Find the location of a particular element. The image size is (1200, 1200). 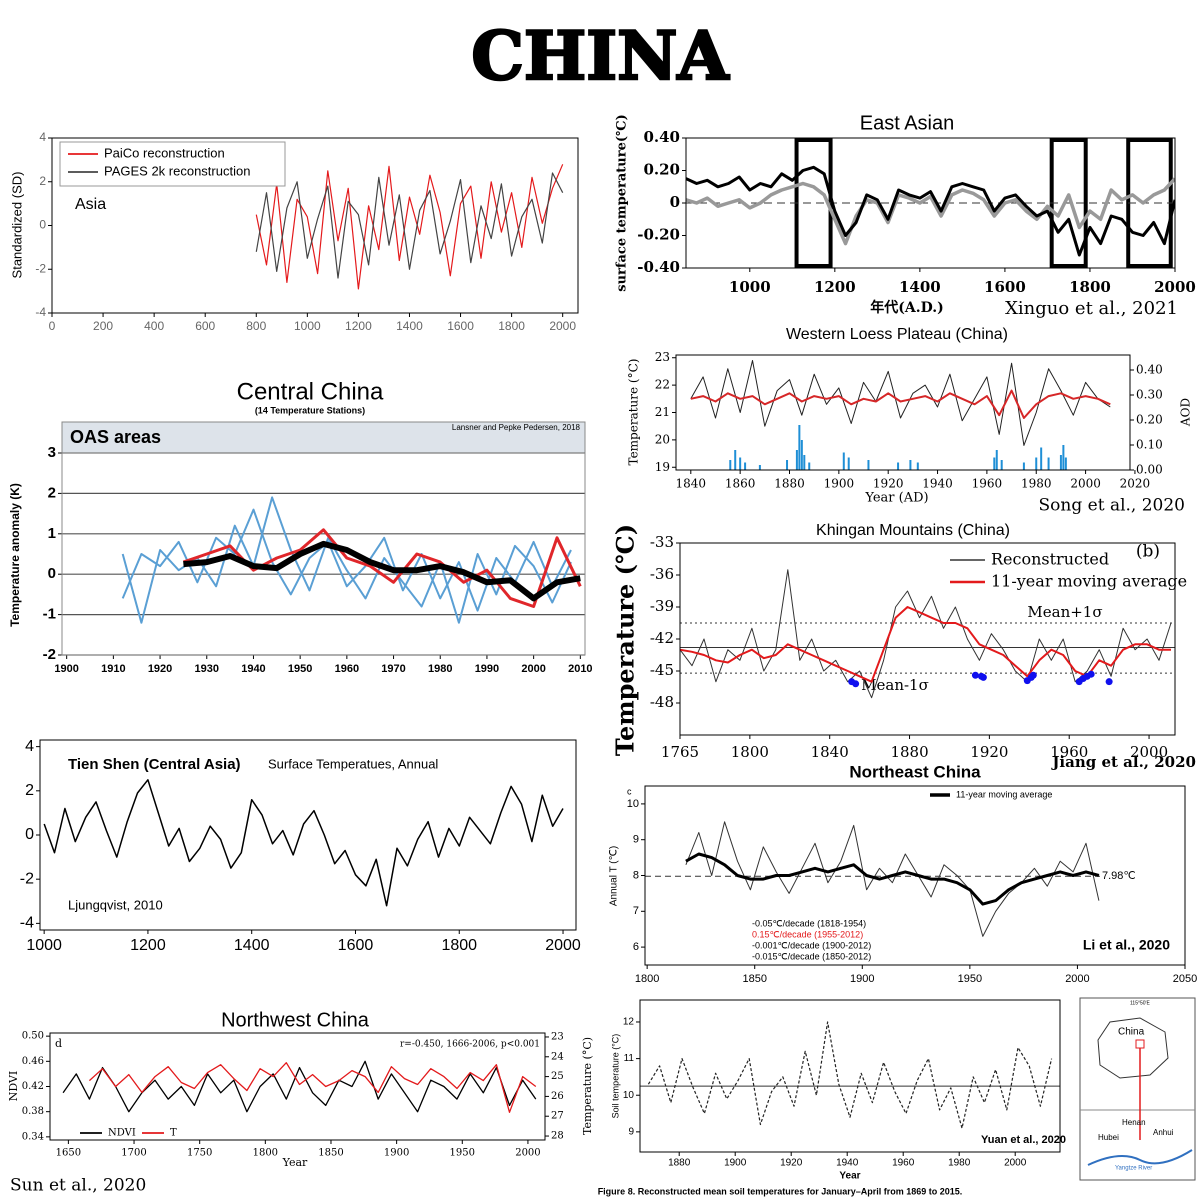

x-tick-label: 1920 is located at coordinates (791, 1163).